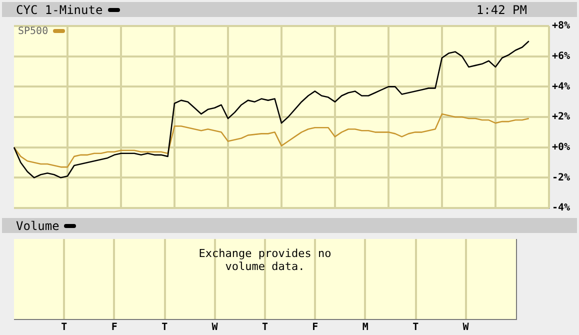 This screenshot has height=335, width=579. I want to click on y-tick-label: +6%, so click(561, 56).